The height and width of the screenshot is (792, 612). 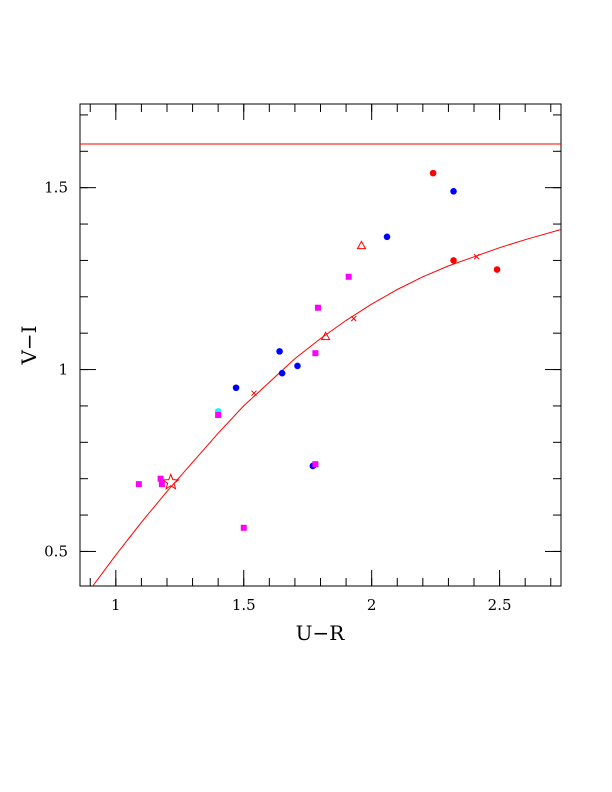 I want to click on x-tick-label: 2.5, so click(x=500, y=605).